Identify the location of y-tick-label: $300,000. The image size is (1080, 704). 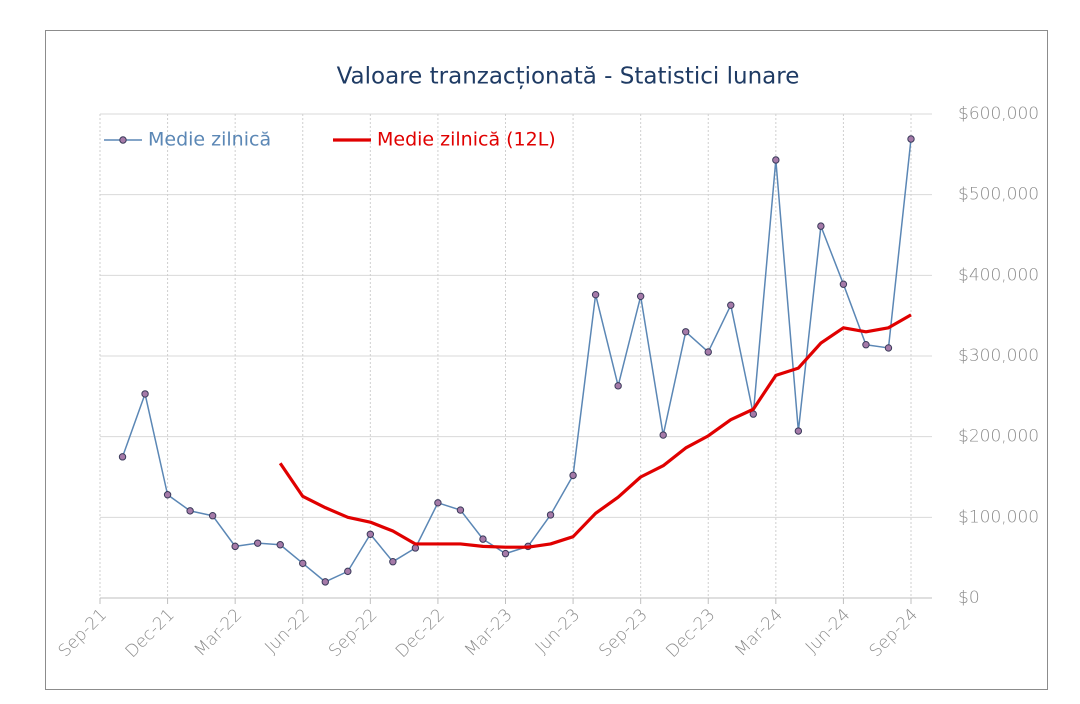
(998, 356).